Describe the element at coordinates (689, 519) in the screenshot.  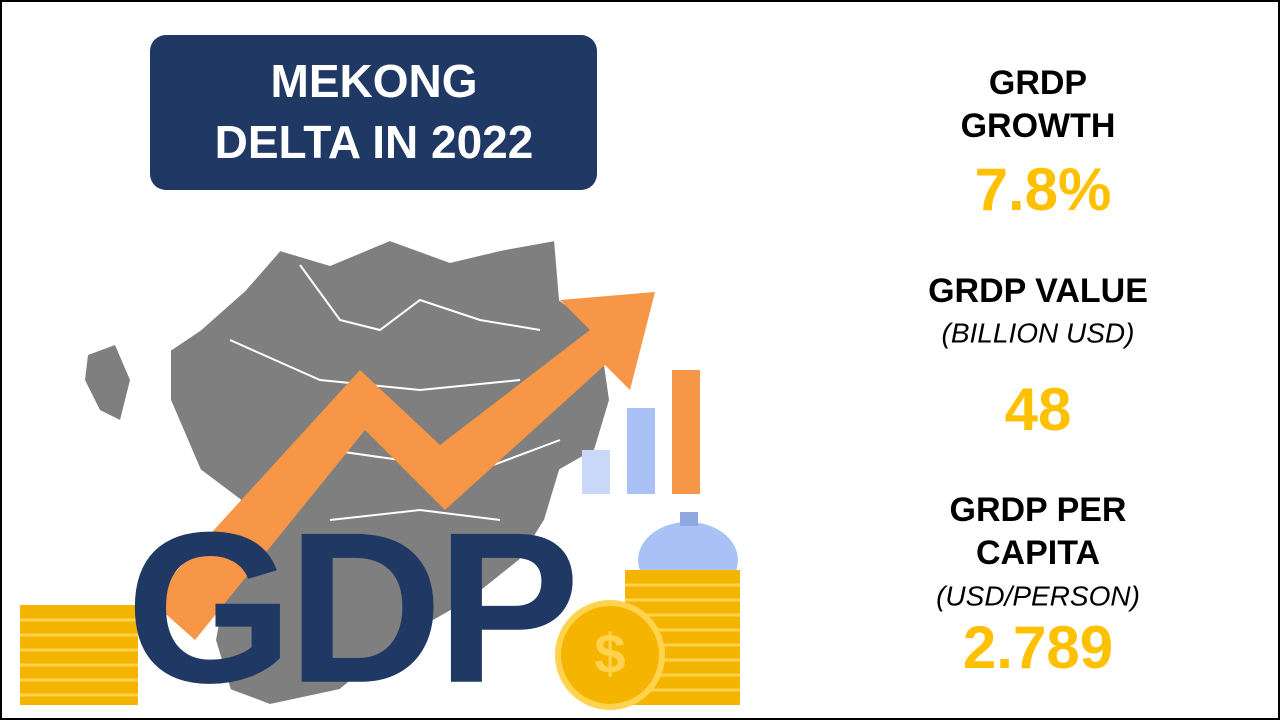
I see `money-bag-tie` at that location.